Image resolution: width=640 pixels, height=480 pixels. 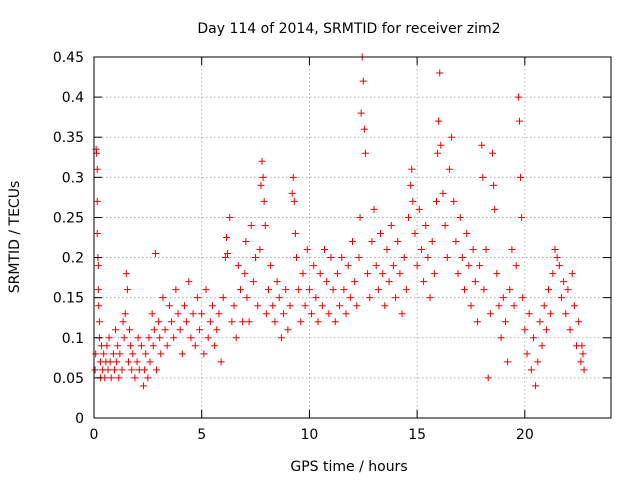 I want to click on x-tick-label: 5, so click(x=201, y=435).